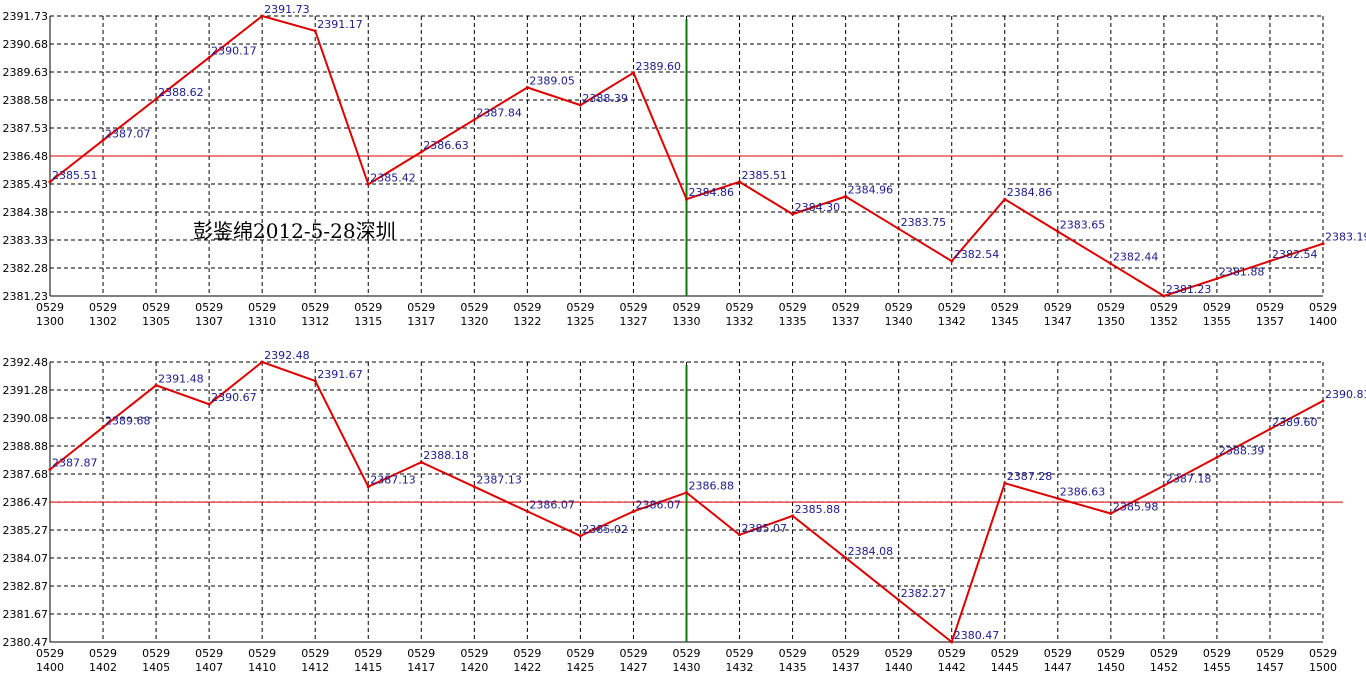 The width and height of the screenshot is (1366, 698). I want to click on x-tick-label-time: 1435, so click(793, 667).